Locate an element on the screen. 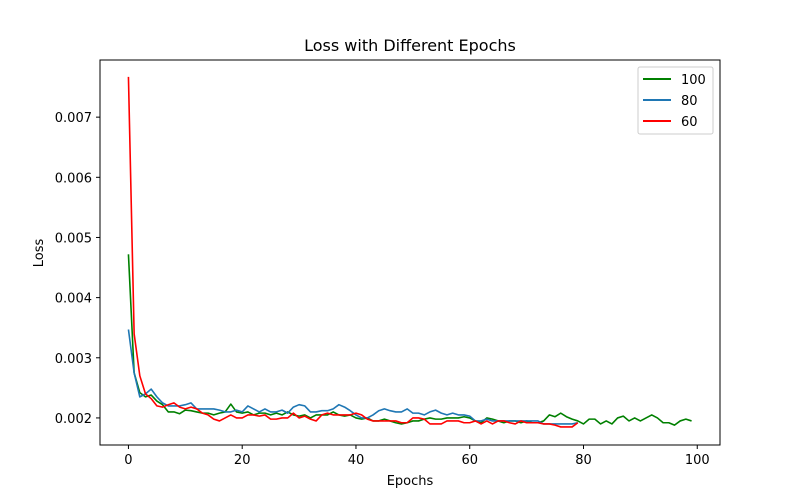 This screenshot has height=500, width=800. legend-box is located at coordinates (675, 100).